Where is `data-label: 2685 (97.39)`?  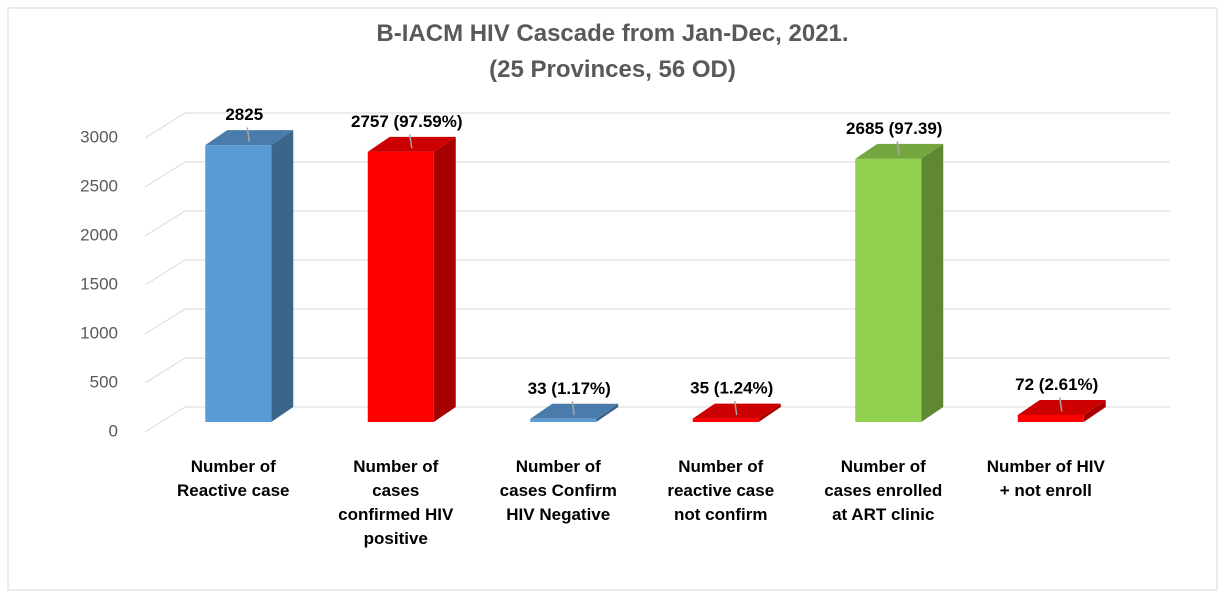
data-label: 2685 (97.39) is located at coordinates (894, 128).